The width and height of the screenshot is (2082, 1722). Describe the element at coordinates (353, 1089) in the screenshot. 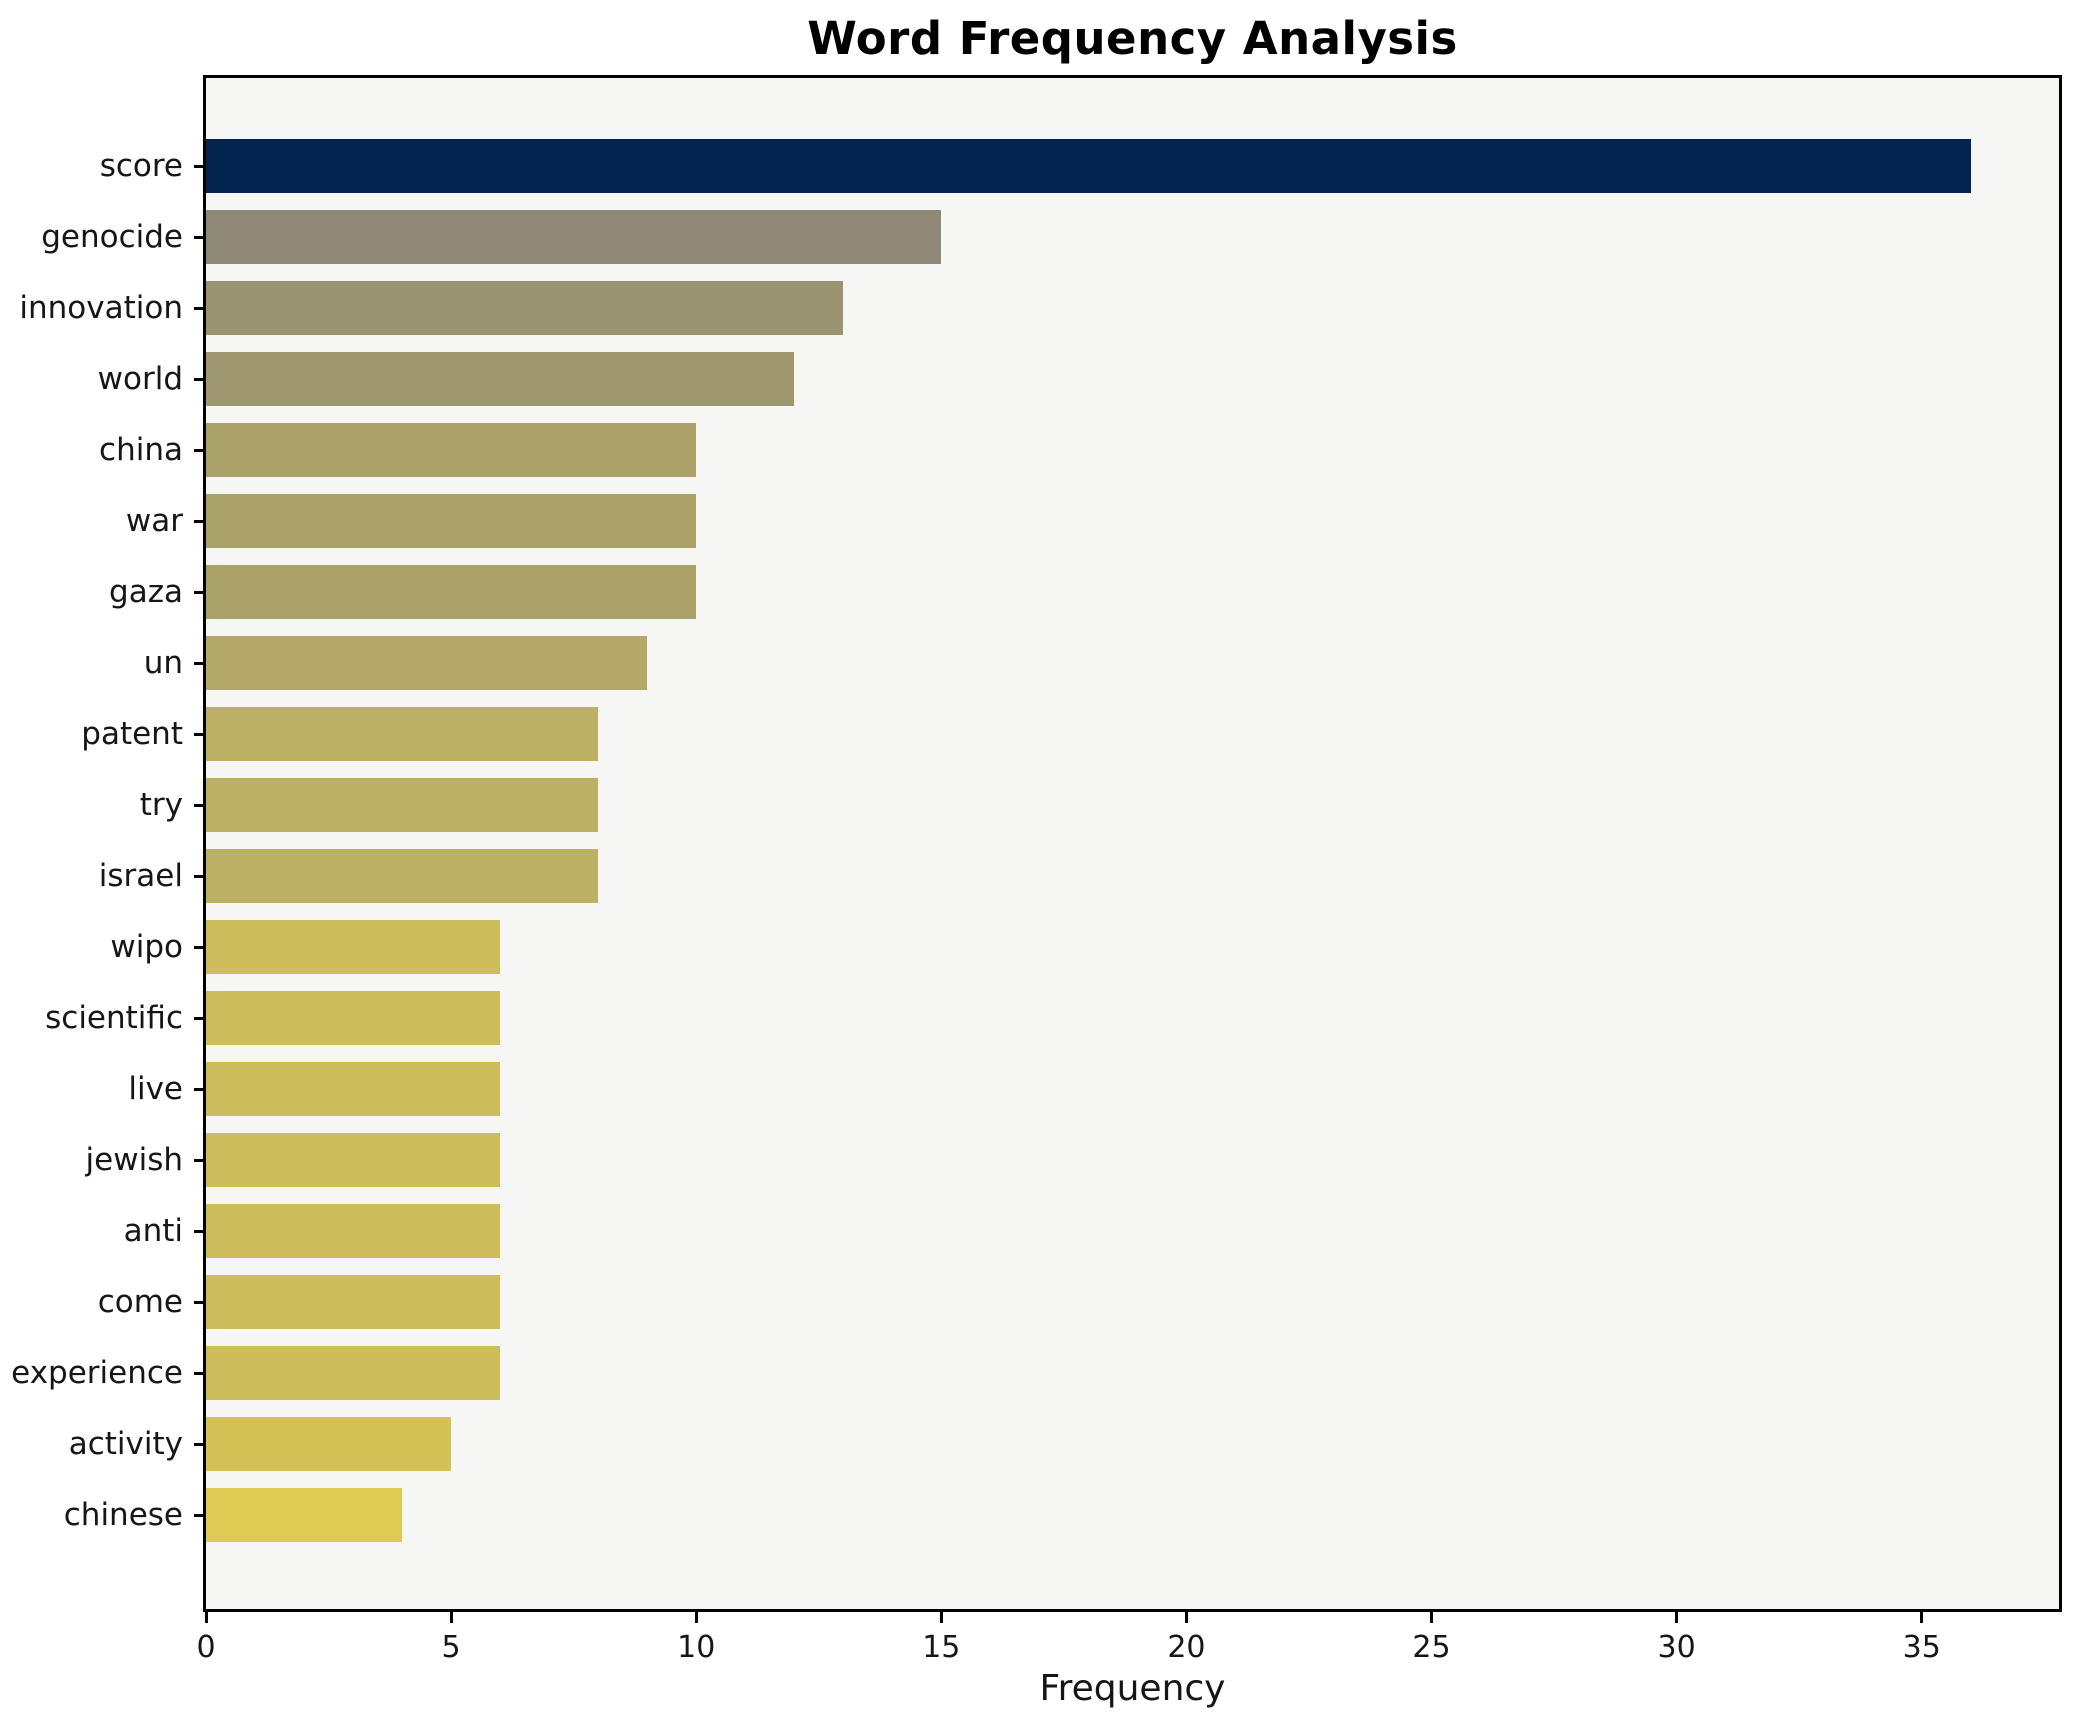

I see `bar-live` at that location.